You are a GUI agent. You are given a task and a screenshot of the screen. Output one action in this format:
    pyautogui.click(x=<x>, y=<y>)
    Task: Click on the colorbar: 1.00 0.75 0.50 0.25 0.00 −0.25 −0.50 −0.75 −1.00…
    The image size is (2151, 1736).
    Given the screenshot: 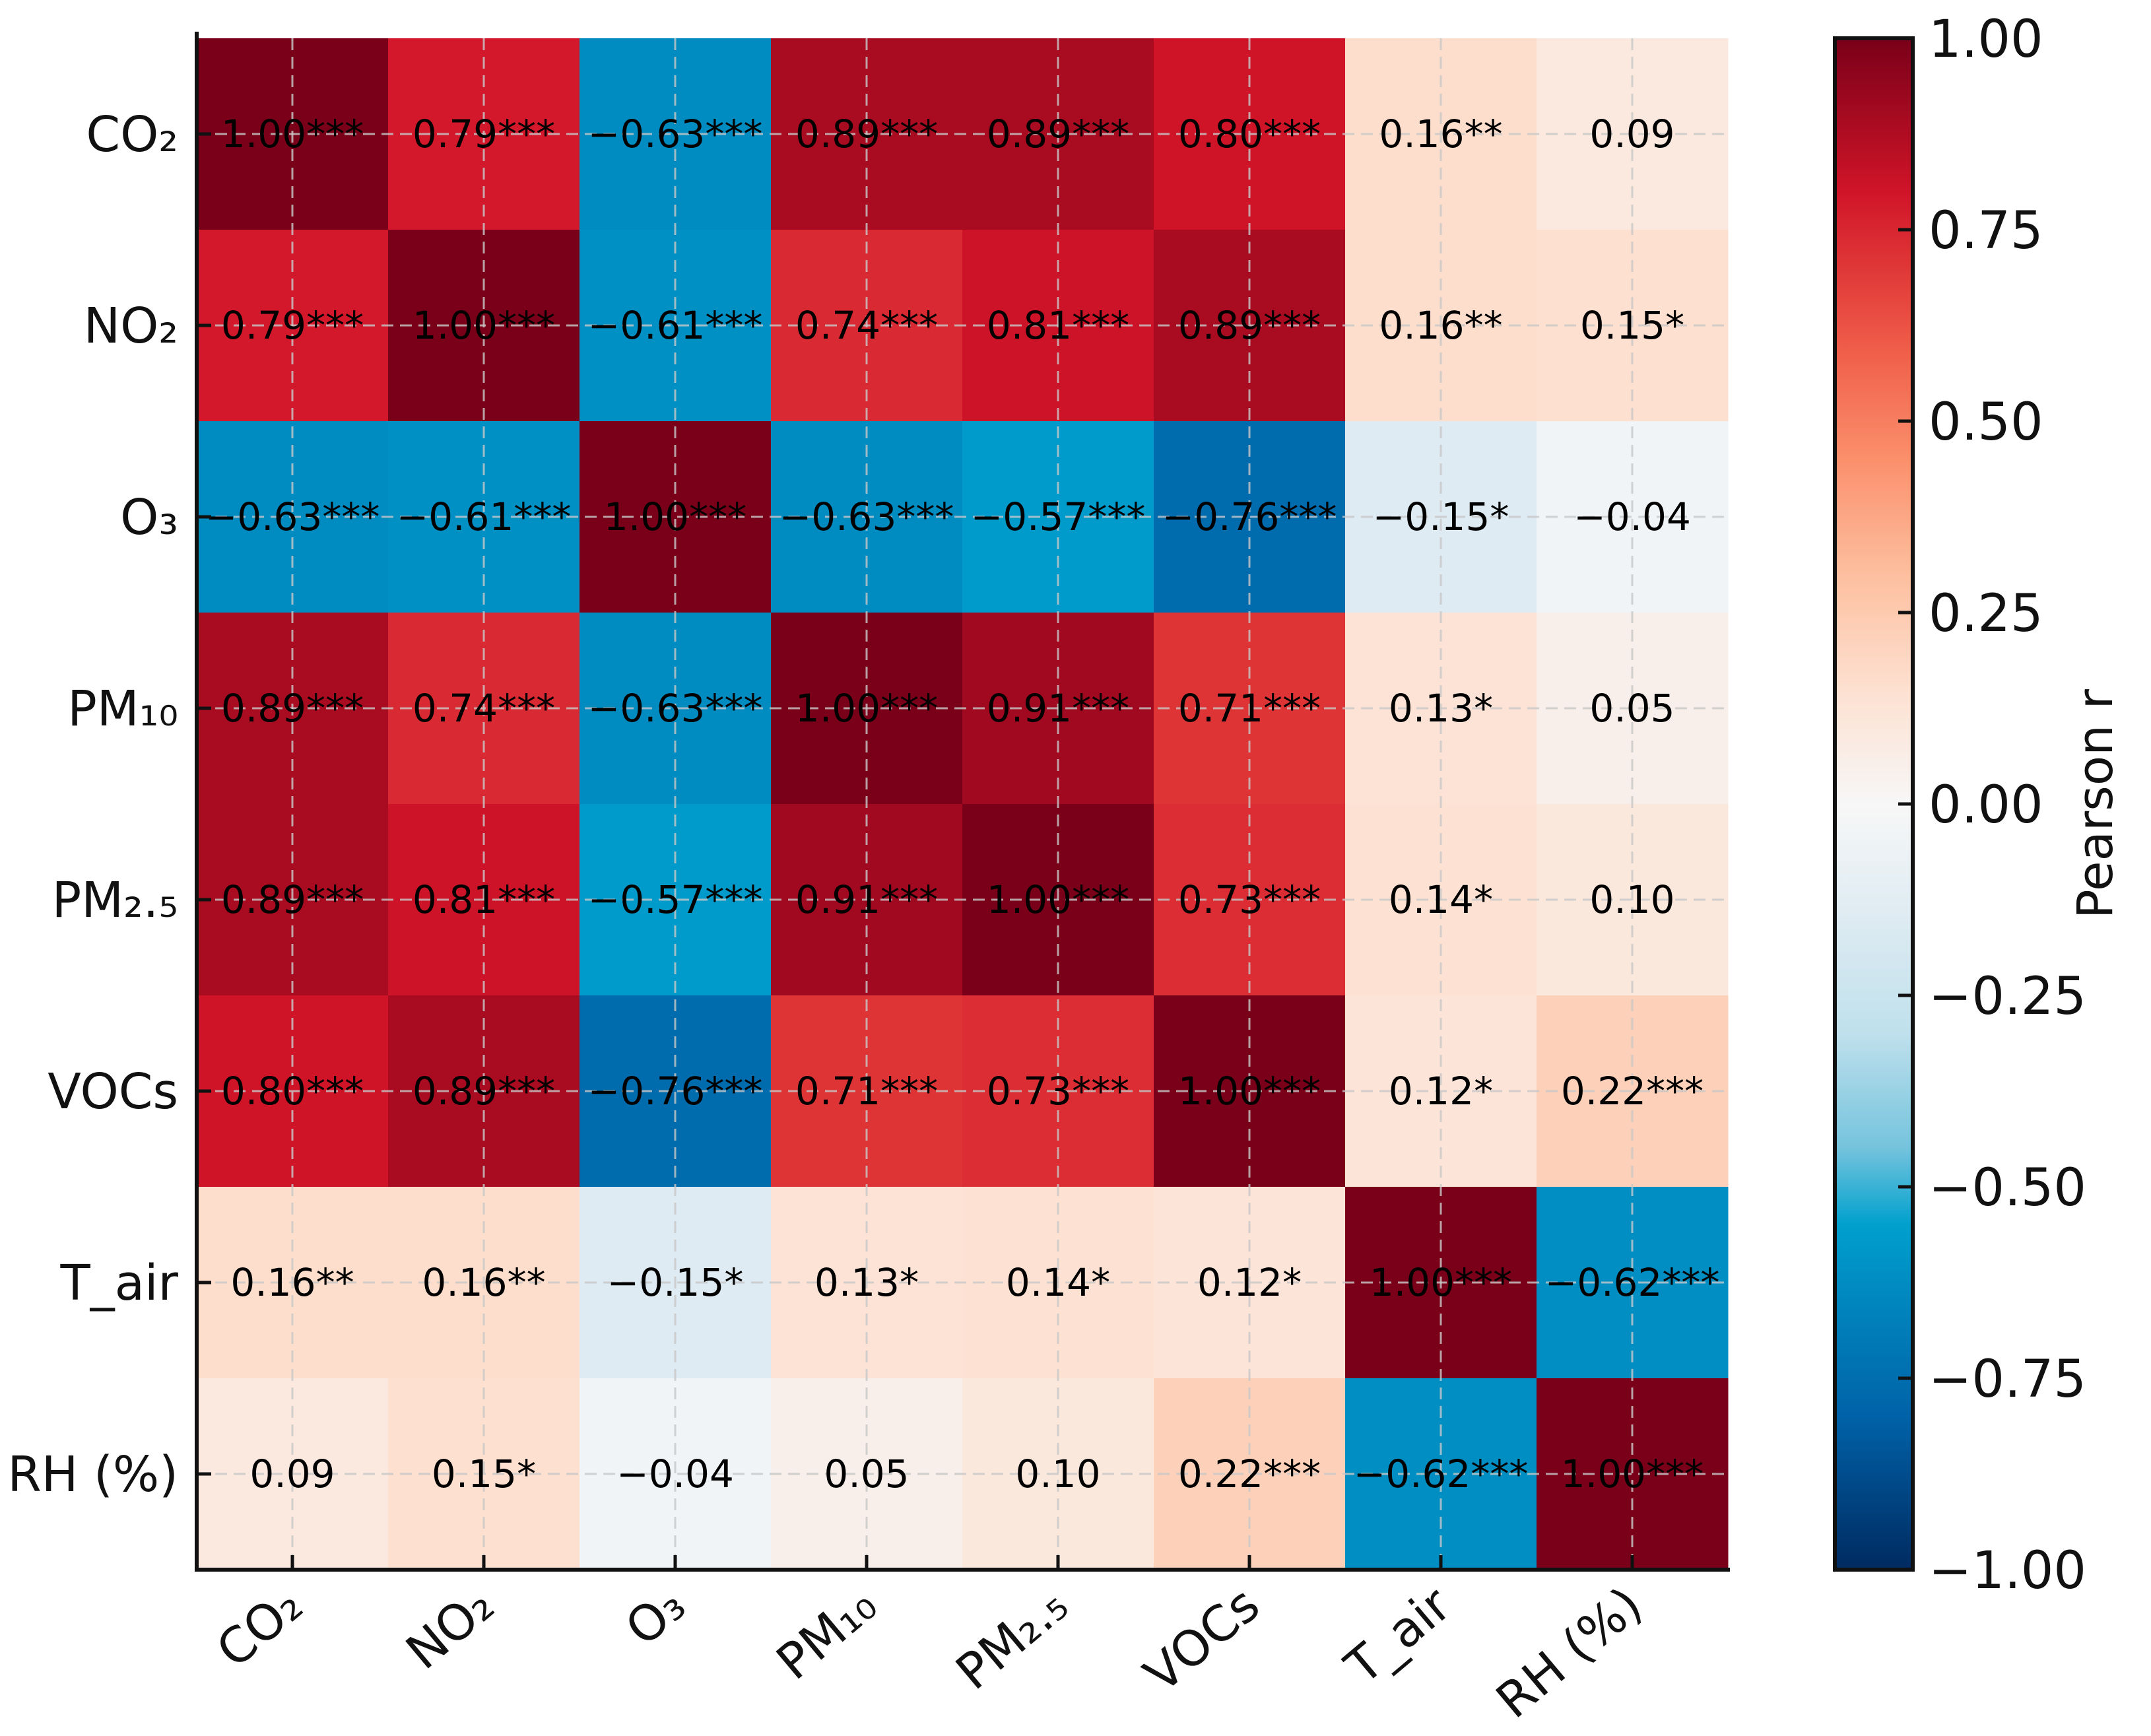 What is the action you would take?
    pyautogui.click(x=1979, y=805)
    